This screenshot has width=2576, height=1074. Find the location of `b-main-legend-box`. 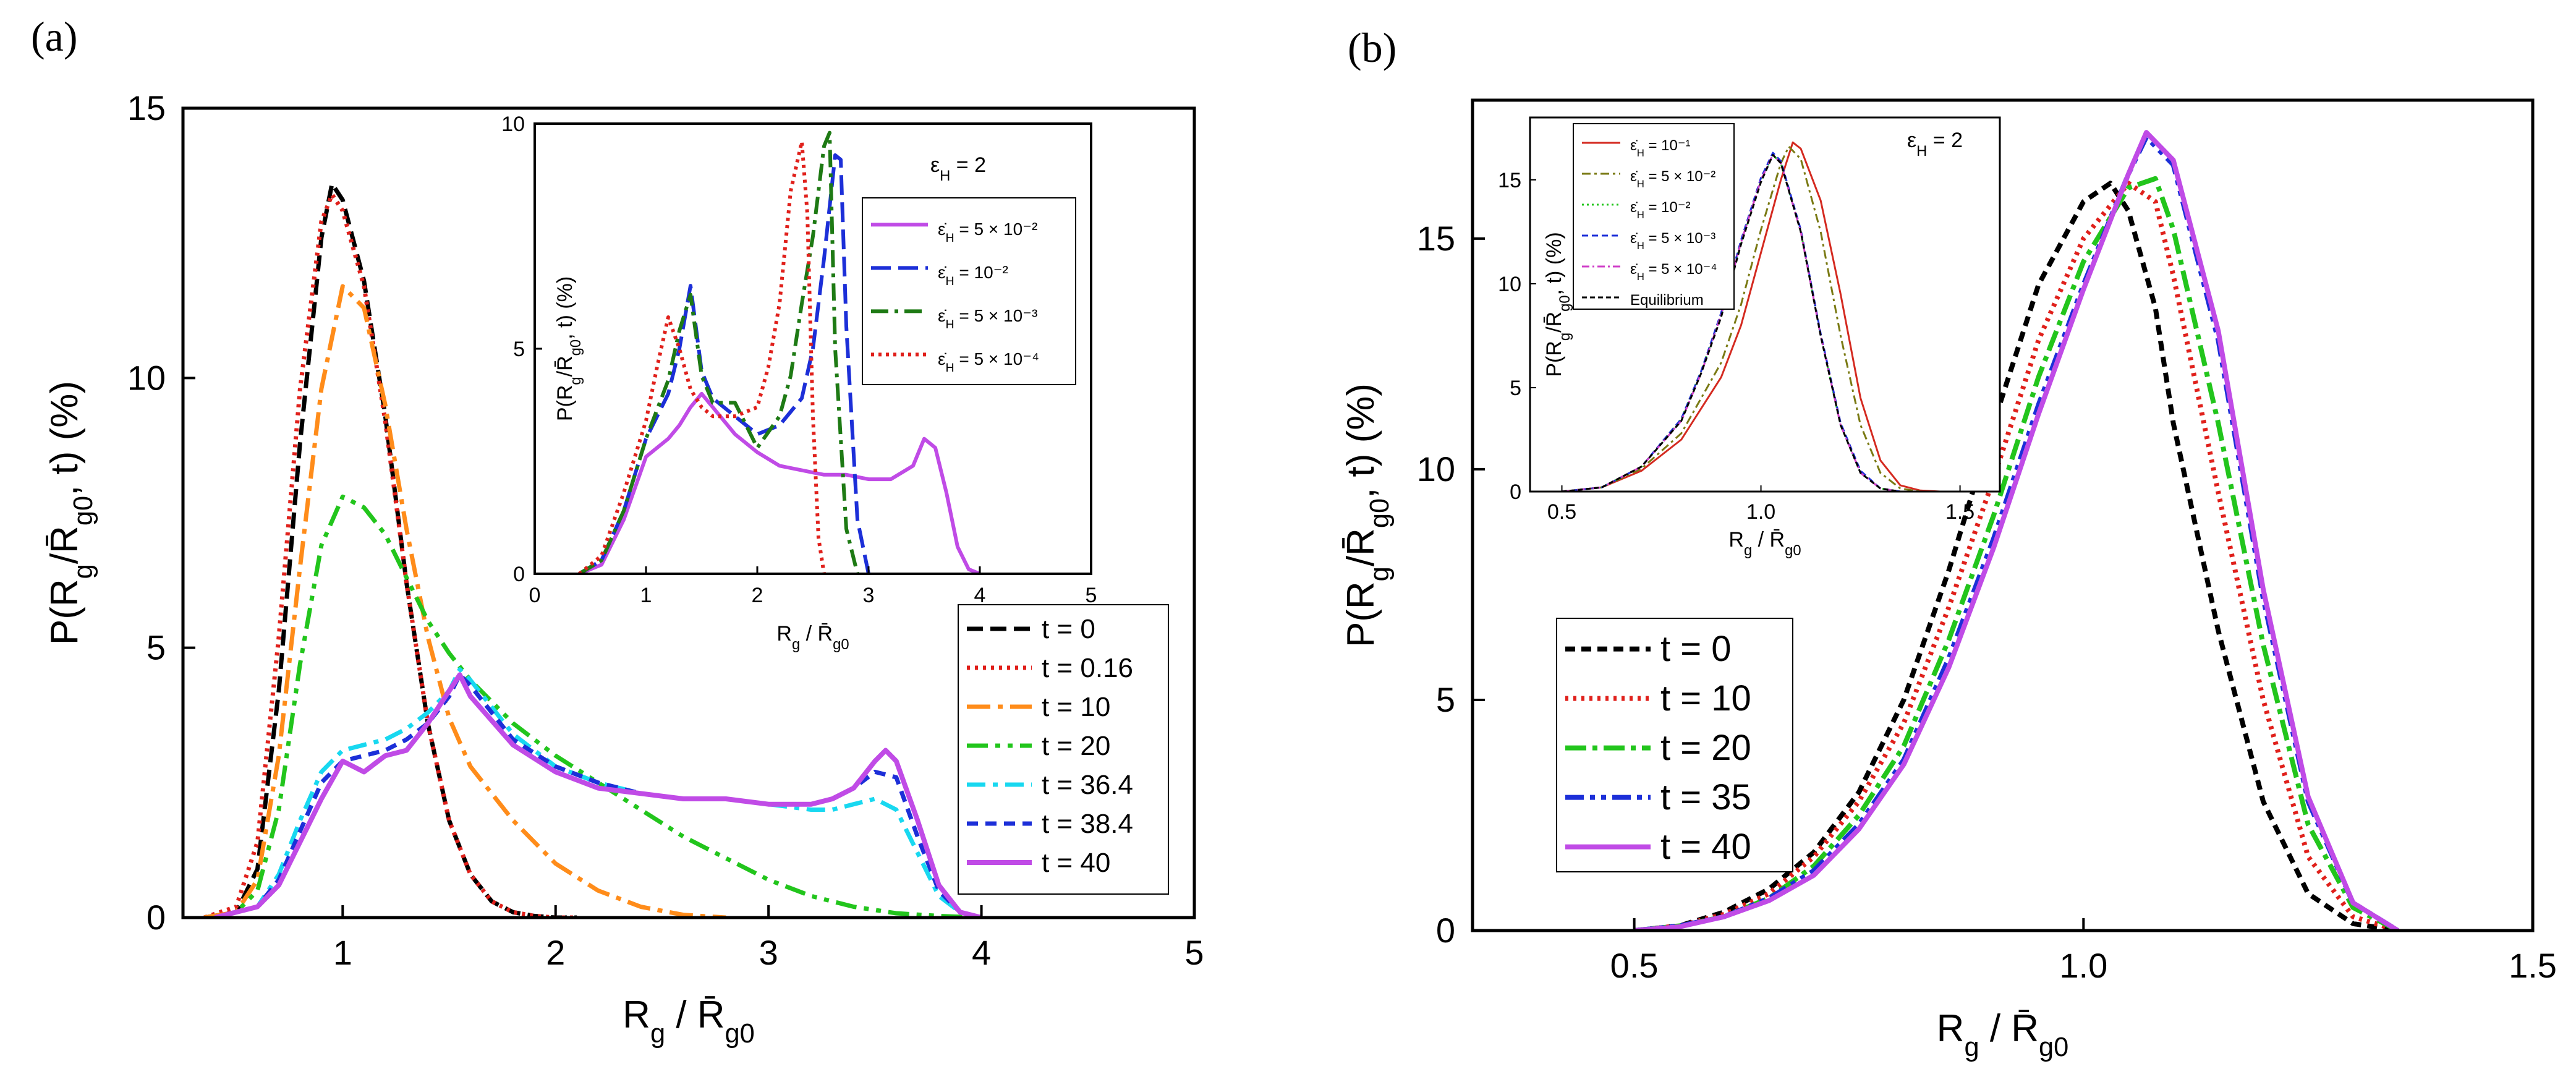

b-main-legend-box is located at coordinates (1674, 745).